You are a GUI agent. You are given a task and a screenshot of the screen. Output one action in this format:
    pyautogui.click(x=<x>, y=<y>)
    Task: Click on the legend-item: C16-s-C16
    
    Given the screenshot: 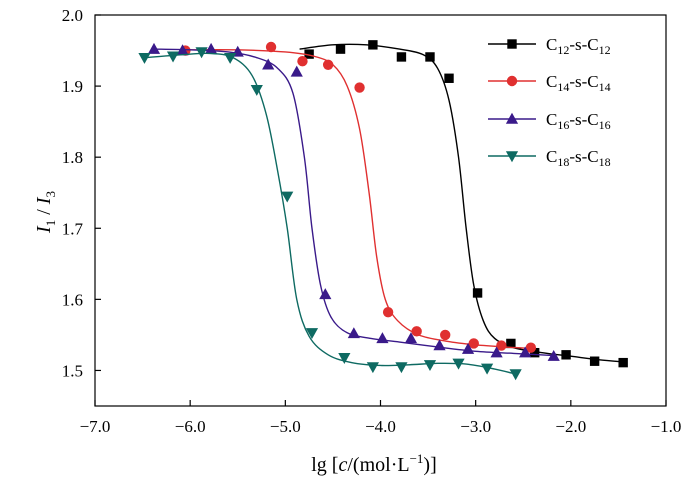 What is the action you would take?
    pyautogui.click(x=549, y=121)
    